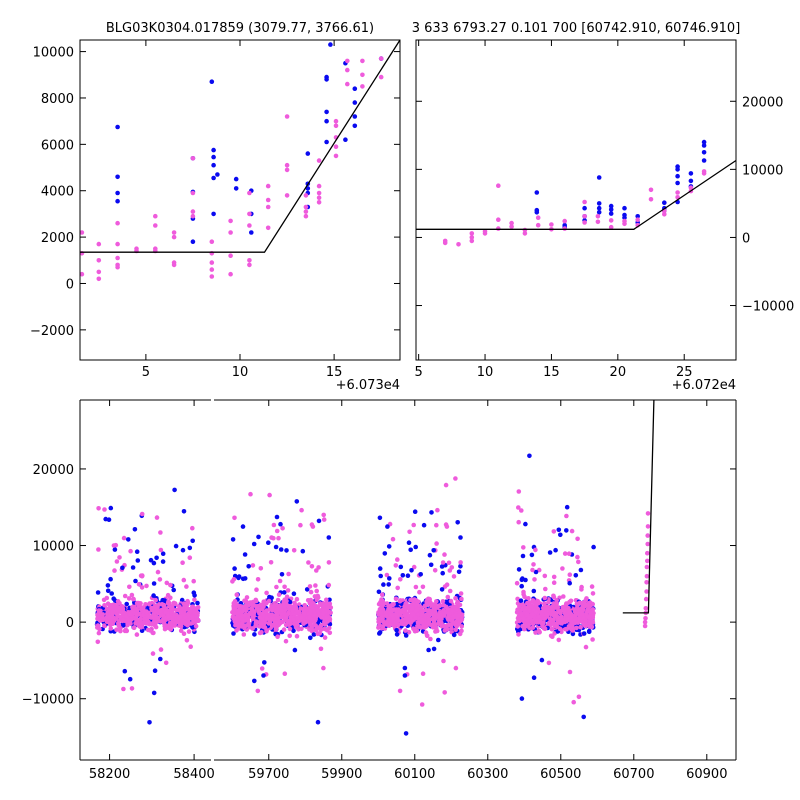  I want to click on top-left-x-tick-label: 5, so click(146, 372).